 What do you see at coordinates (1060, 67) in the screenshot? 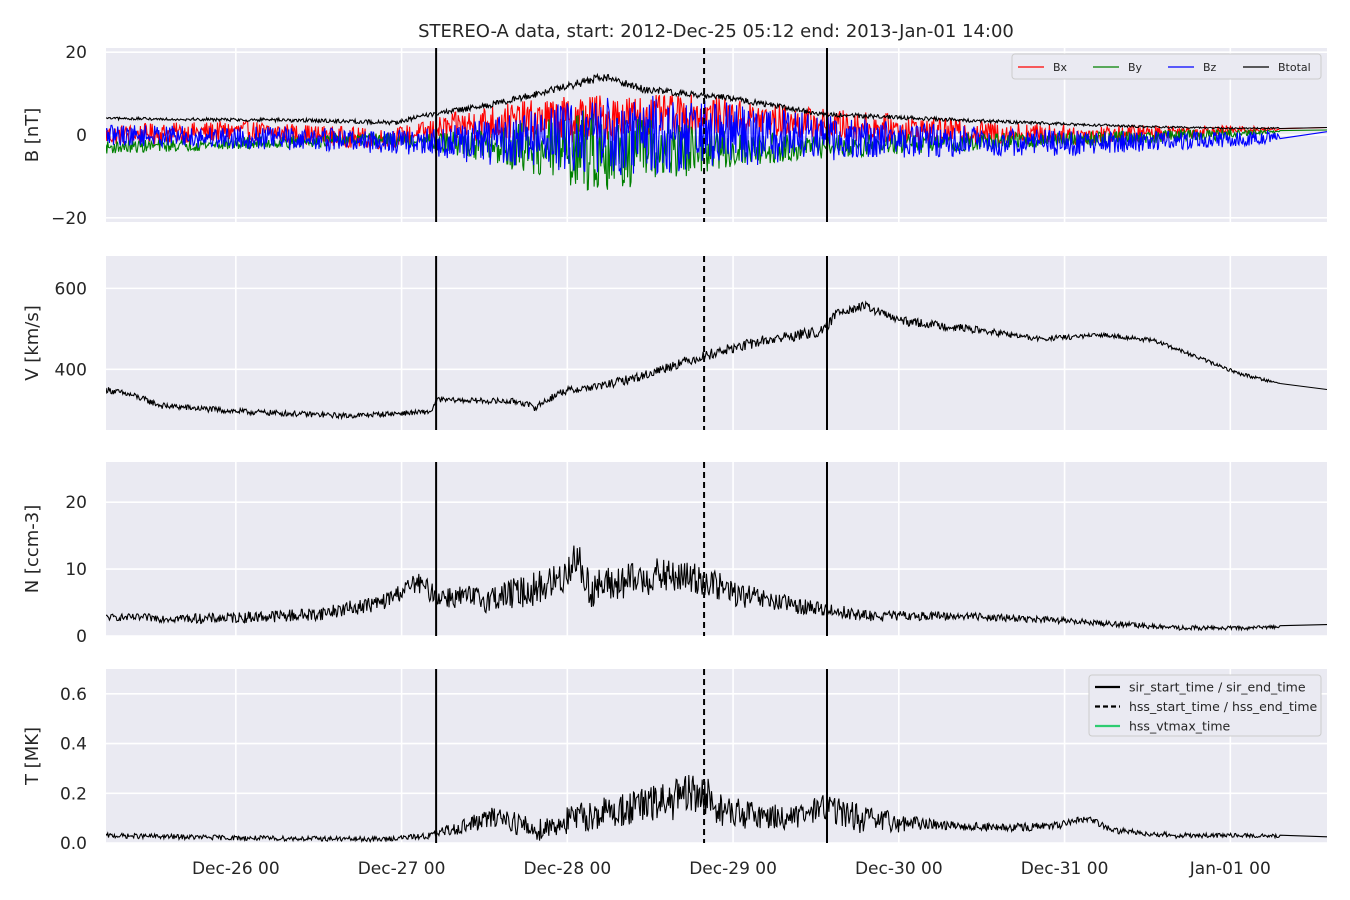
I see `legend-label: Bx` at bounding box center [1060, 67].